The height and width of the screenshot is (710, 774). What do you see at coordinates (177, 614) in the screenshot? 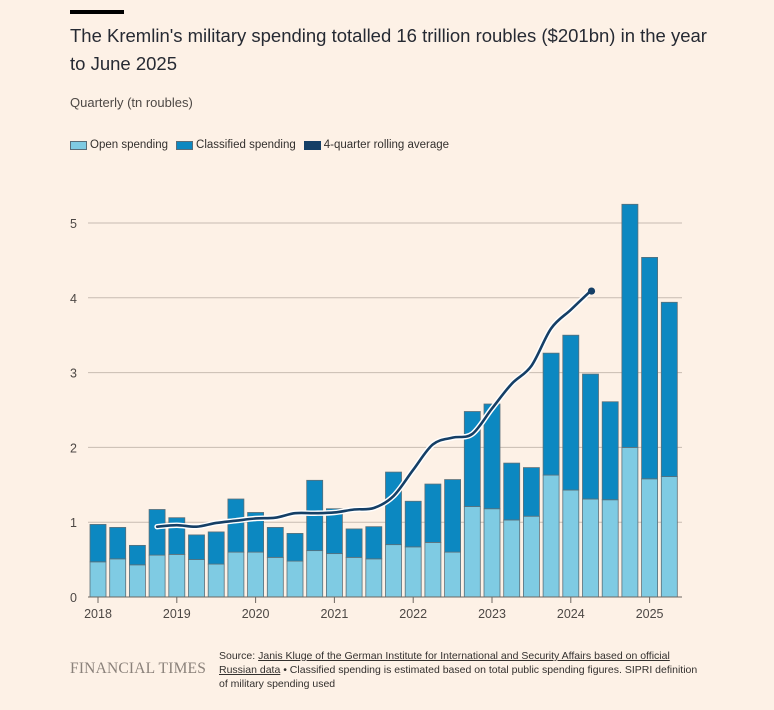
I see `x-tick-label: 2019` at bounding box center [177, 614].